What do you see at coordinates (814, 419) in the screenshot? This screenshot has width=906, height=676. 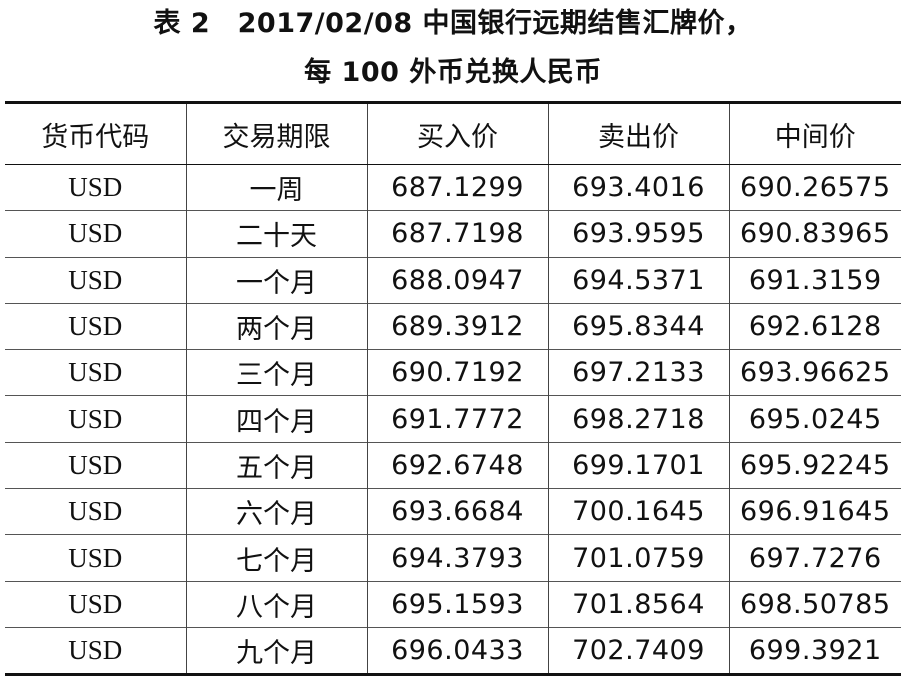 I see `mid-price-cell: 695.0245` at bounding box center [814, 419].